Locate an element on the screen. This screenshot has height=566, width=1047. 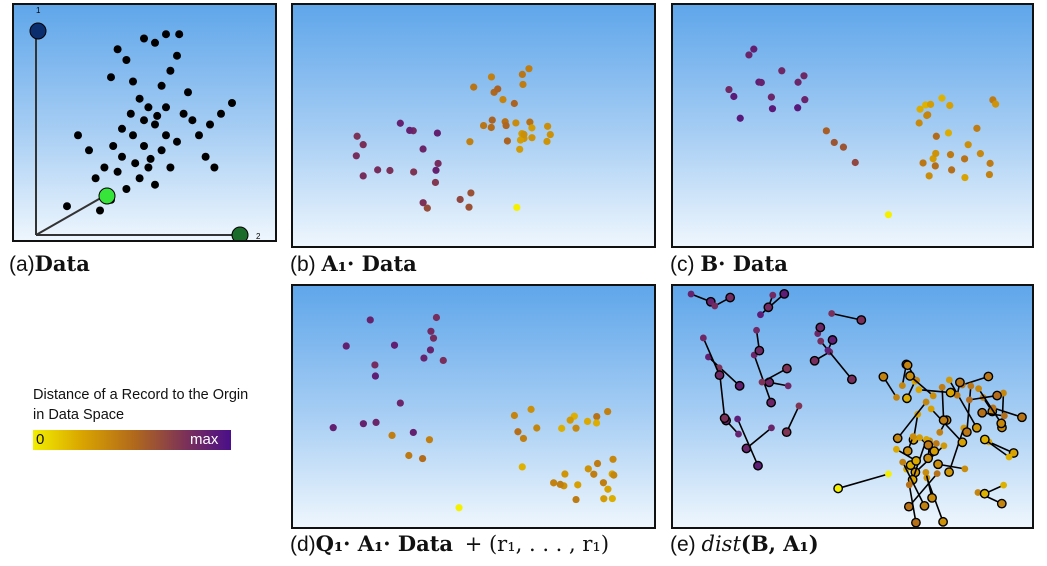
caption-e-func: dist is located at coordinates (721, 544).